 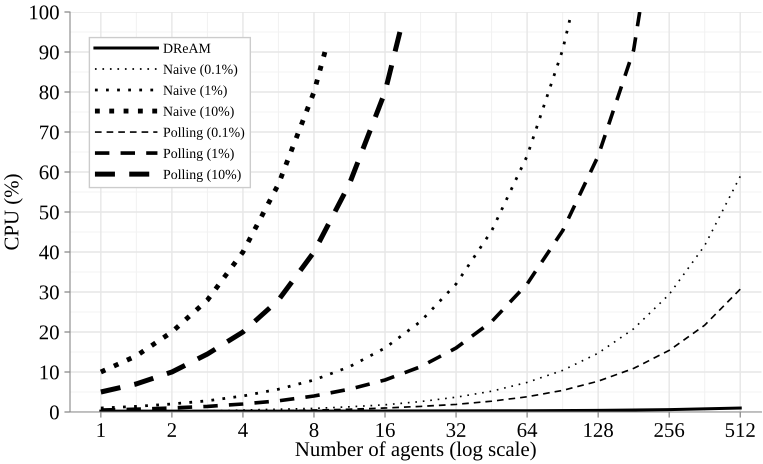 What do you see at coordinates (528, 430) in the screenshot?
I see `x-tick-label: 64` at bounding box center [528, 430].